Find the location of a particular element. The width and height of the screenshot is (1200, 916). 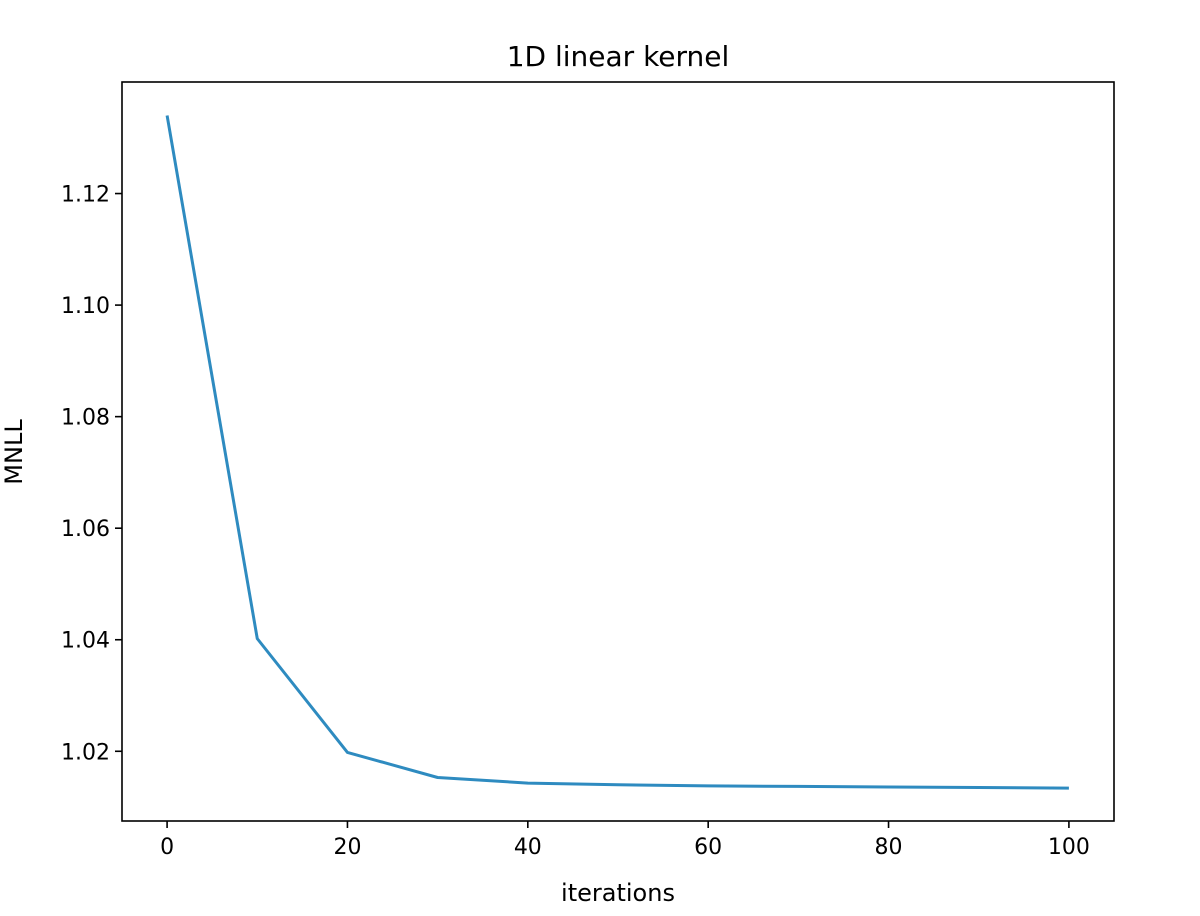

y-tick-label: 1.06 is located at coordinates (85, 529).